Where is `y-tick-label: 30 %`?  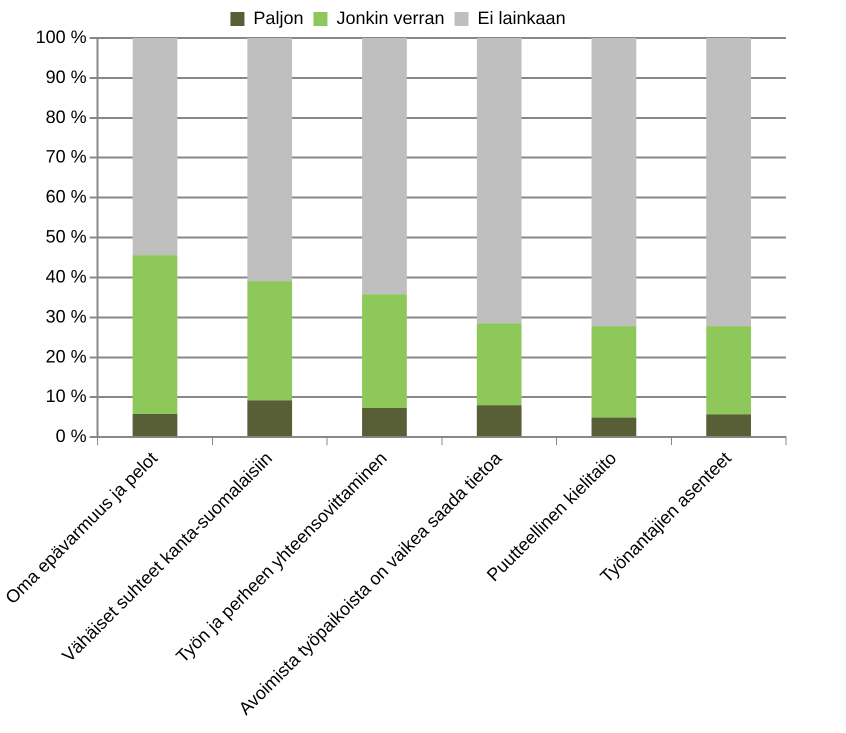
y-tick-label: 30 % is located at coordinates (66, 316).